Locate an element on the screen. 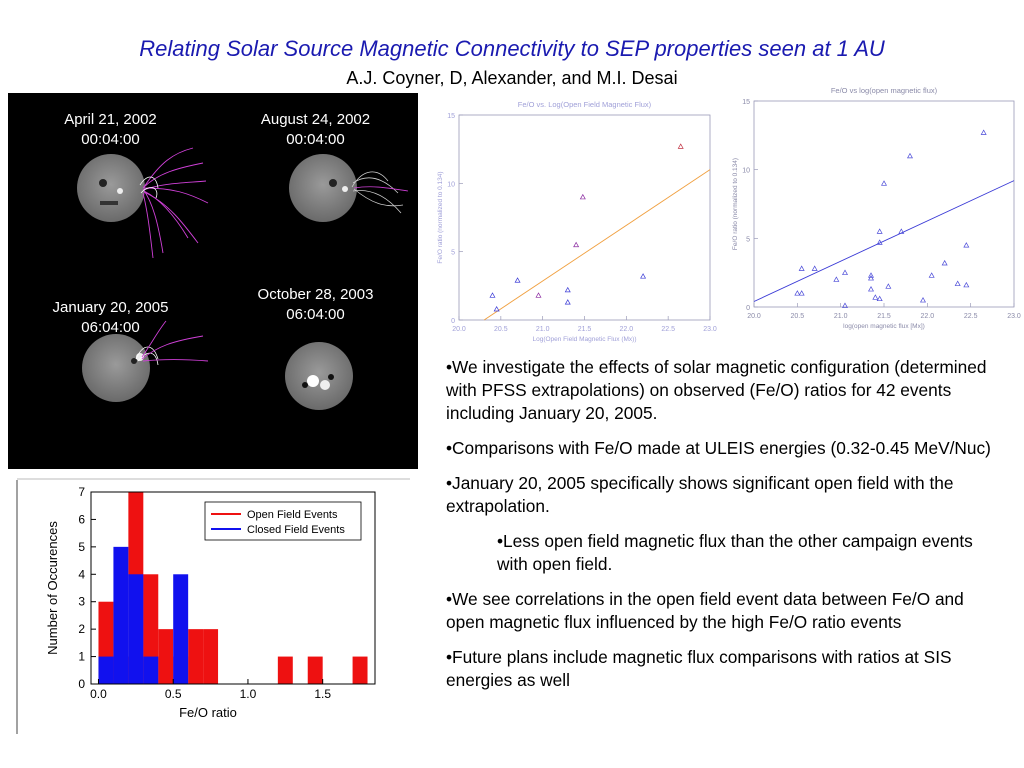 The height and width of the screenshot is (768, 1024). event-date: January 20, 2005 is located at coordinates (110, 307).